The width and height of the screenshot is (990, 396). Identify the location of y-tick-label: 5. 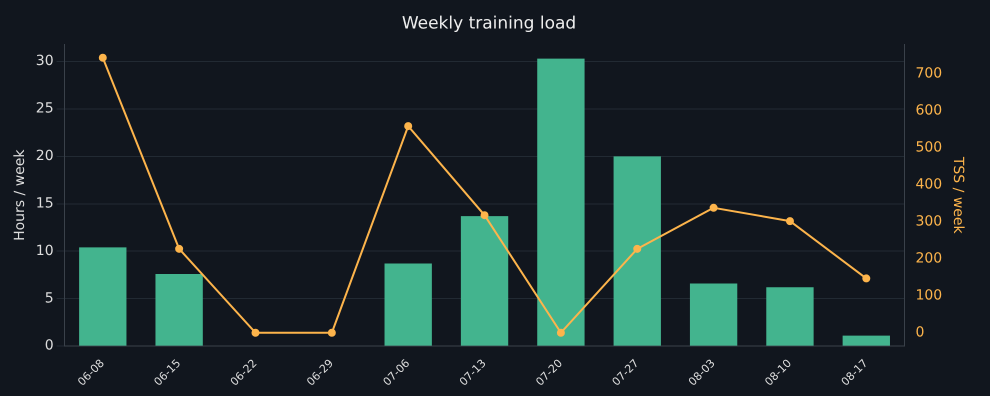
(49, 298).